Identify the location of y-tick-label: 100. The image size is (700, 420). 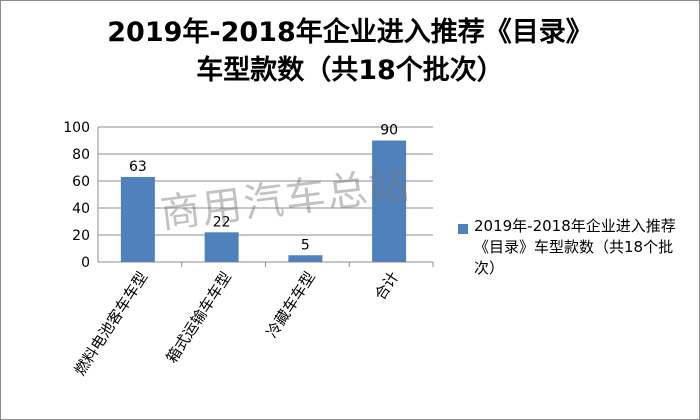
(76, 128).